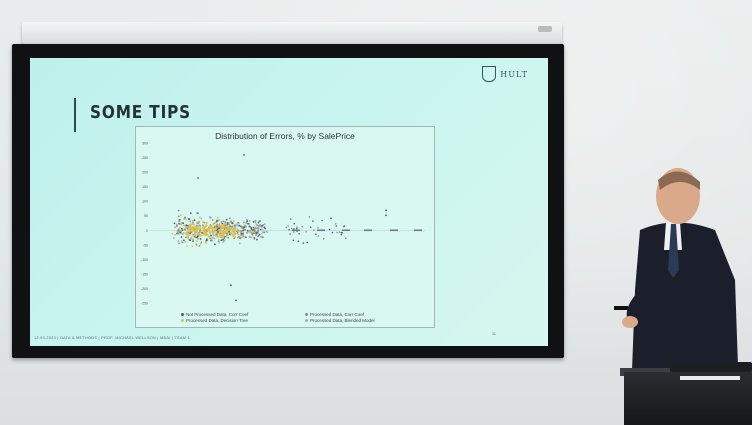 The height and width of the screenshot is (425, 752). Describe the element at coordinates (630, 322) in the screenshot. I see `presenter-hand` at that location.